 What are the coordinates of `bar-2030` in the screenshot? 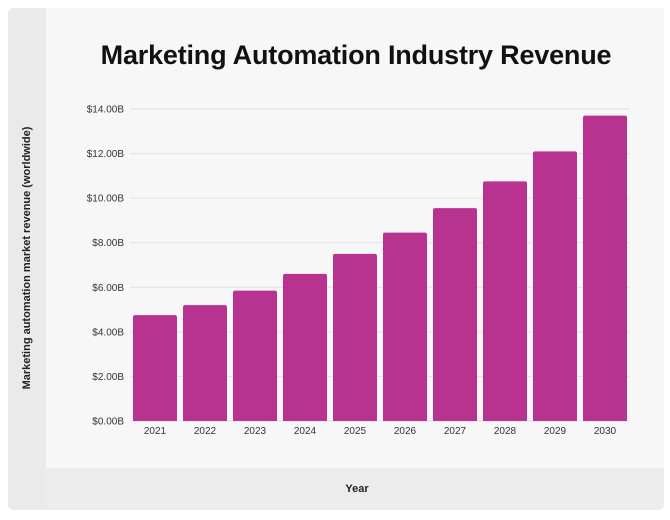 It's located at (605, 268).